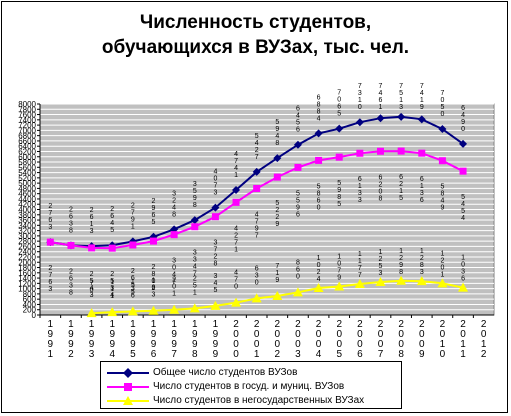 This screenshot has height=416, width=511. What do you see at coordinates (27, 120) in the screenshot?
I see `y-tick-label: 7400` at bounding box center [27, 120].